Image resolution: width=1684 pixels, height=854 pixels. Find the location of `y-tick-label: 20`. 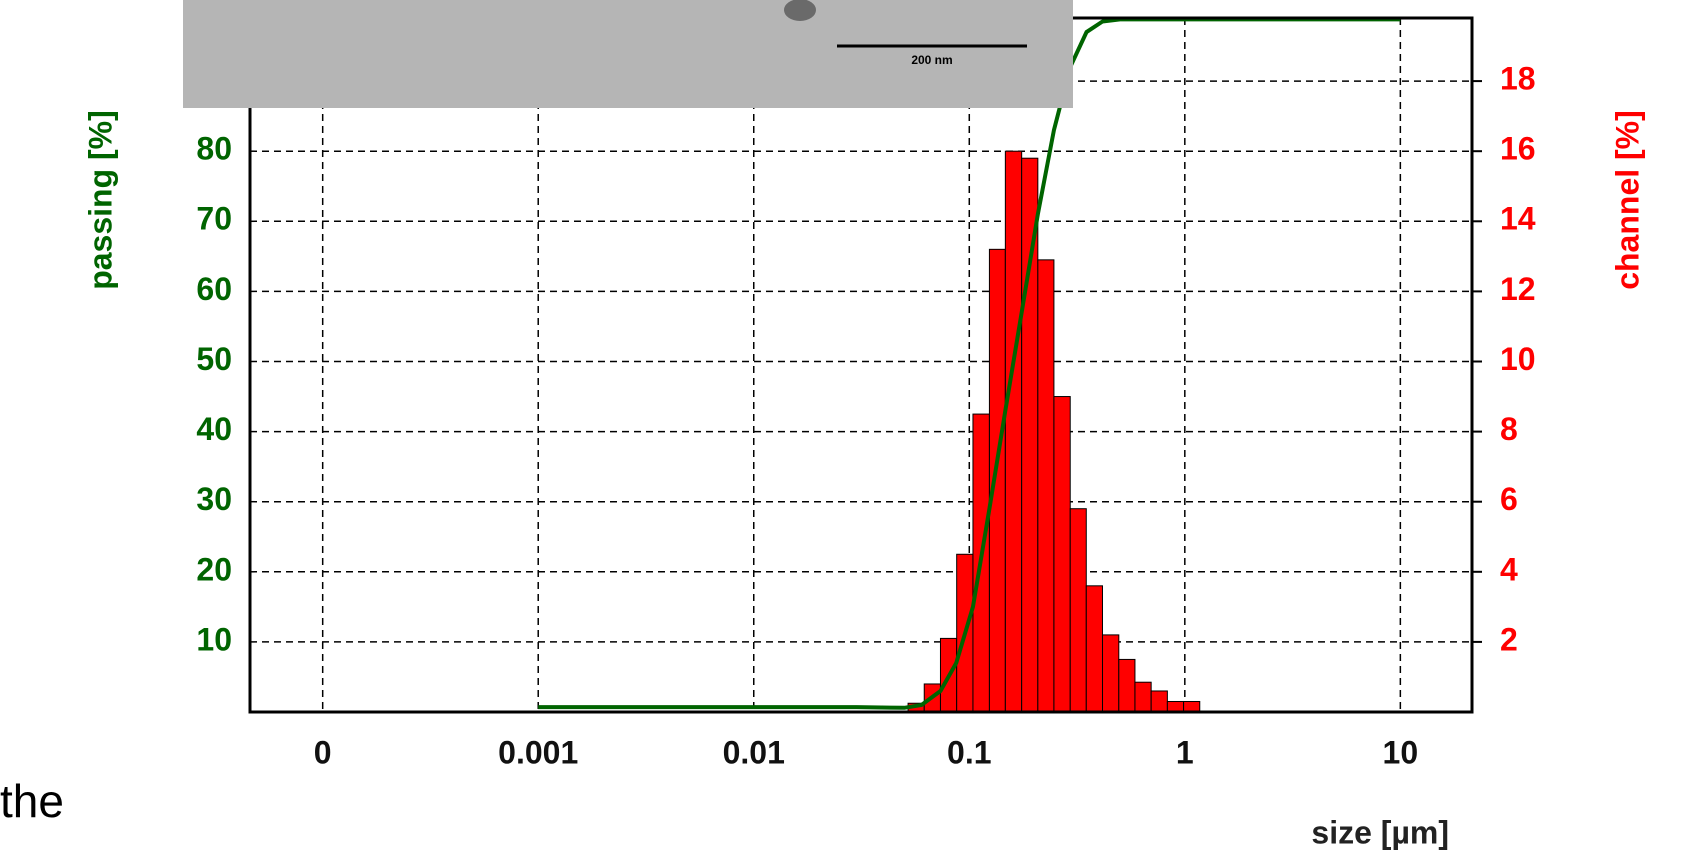

y-tick-label: 20 is located at coordinates (214, 569).